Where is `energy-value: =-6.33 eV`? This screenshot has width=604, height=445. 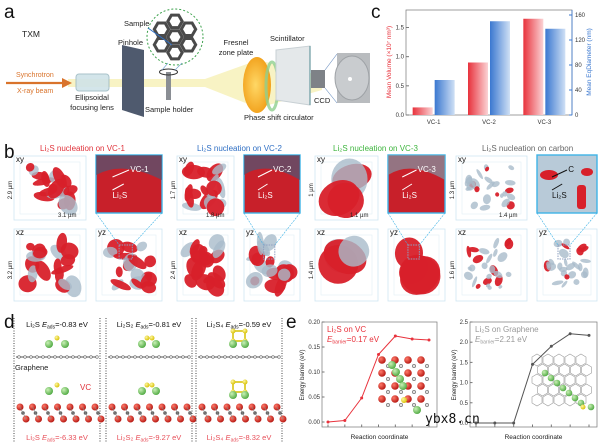 energy-value: =-6.33 eV is located at coordinates (71, 437).